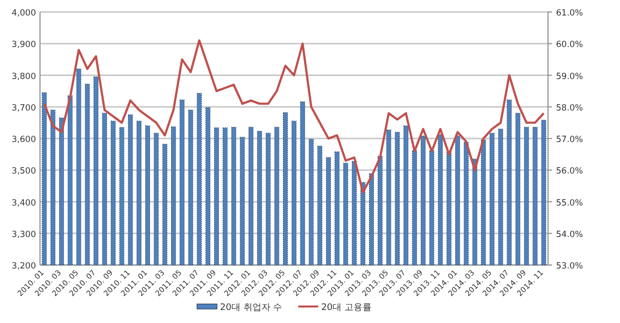 The height and width of the screenshot is (323, 620). Describe the element at coordinates (570, 171) in the screenshot. I see `y2-tick-label: 56.0%` at that location.